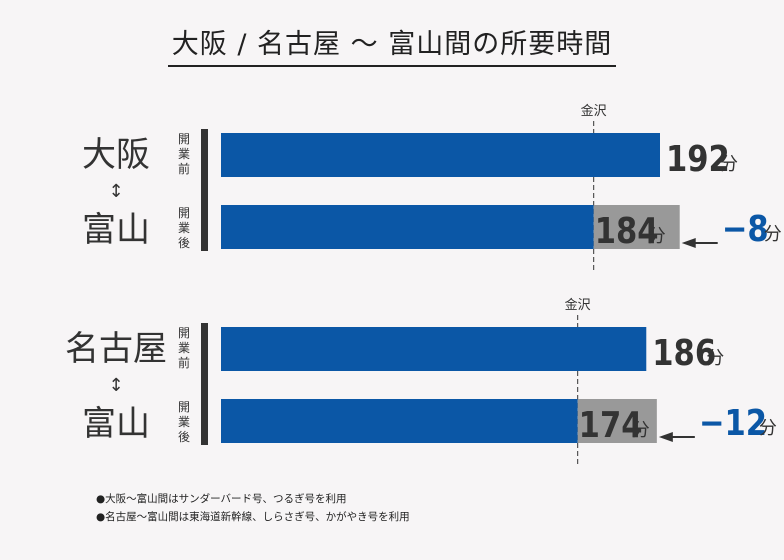 The width and height of the screenshot is (784, 560). Describe the element at coordinates (627, 231) in the screenshot. I see `group1-value-after: 184` at that location.